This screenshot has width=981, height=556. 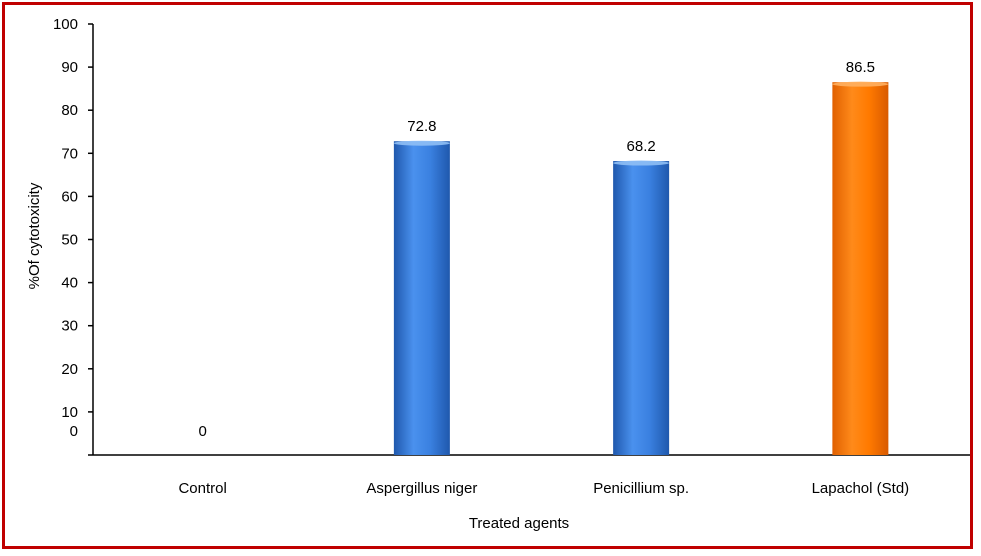 I want to click on y-tick-label: 0, so click(x=74, y=431).